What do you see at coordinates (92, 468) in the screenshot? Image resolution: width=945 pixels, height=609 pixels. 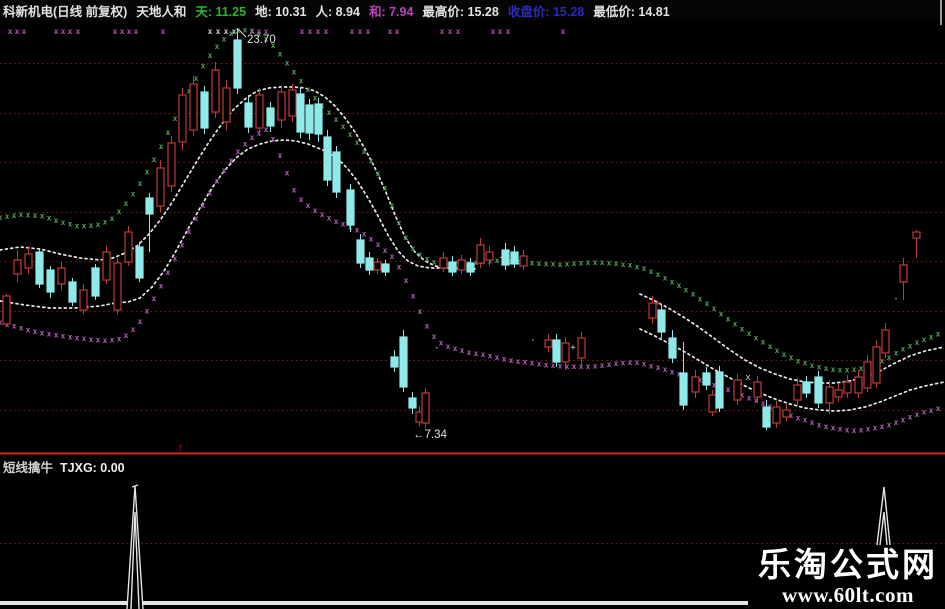 I see `indicator-value: TJXG: 0.00` at bounding box center [92, 468].